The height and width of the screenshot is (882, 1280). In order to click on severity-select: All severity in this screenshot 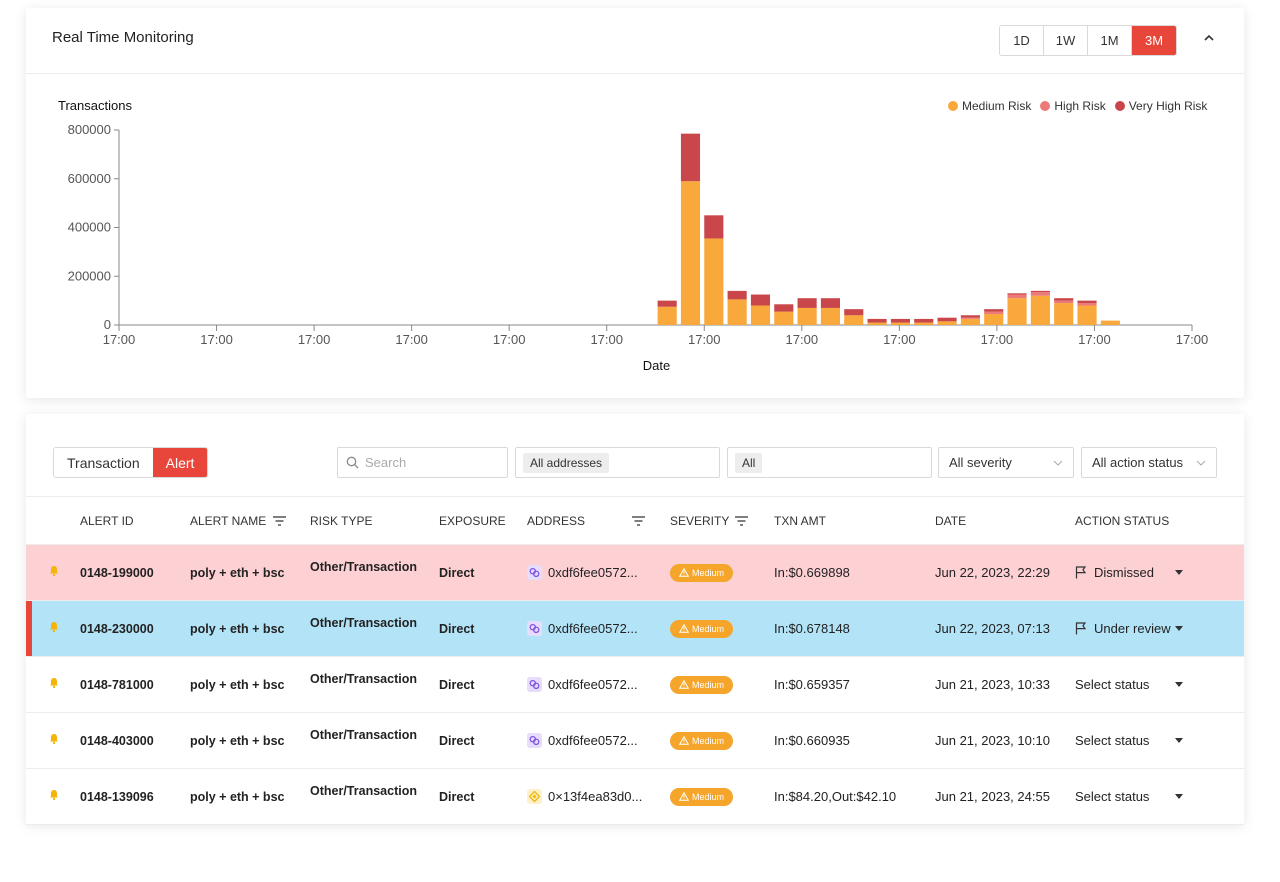, I will do `click(1006, 462)`.